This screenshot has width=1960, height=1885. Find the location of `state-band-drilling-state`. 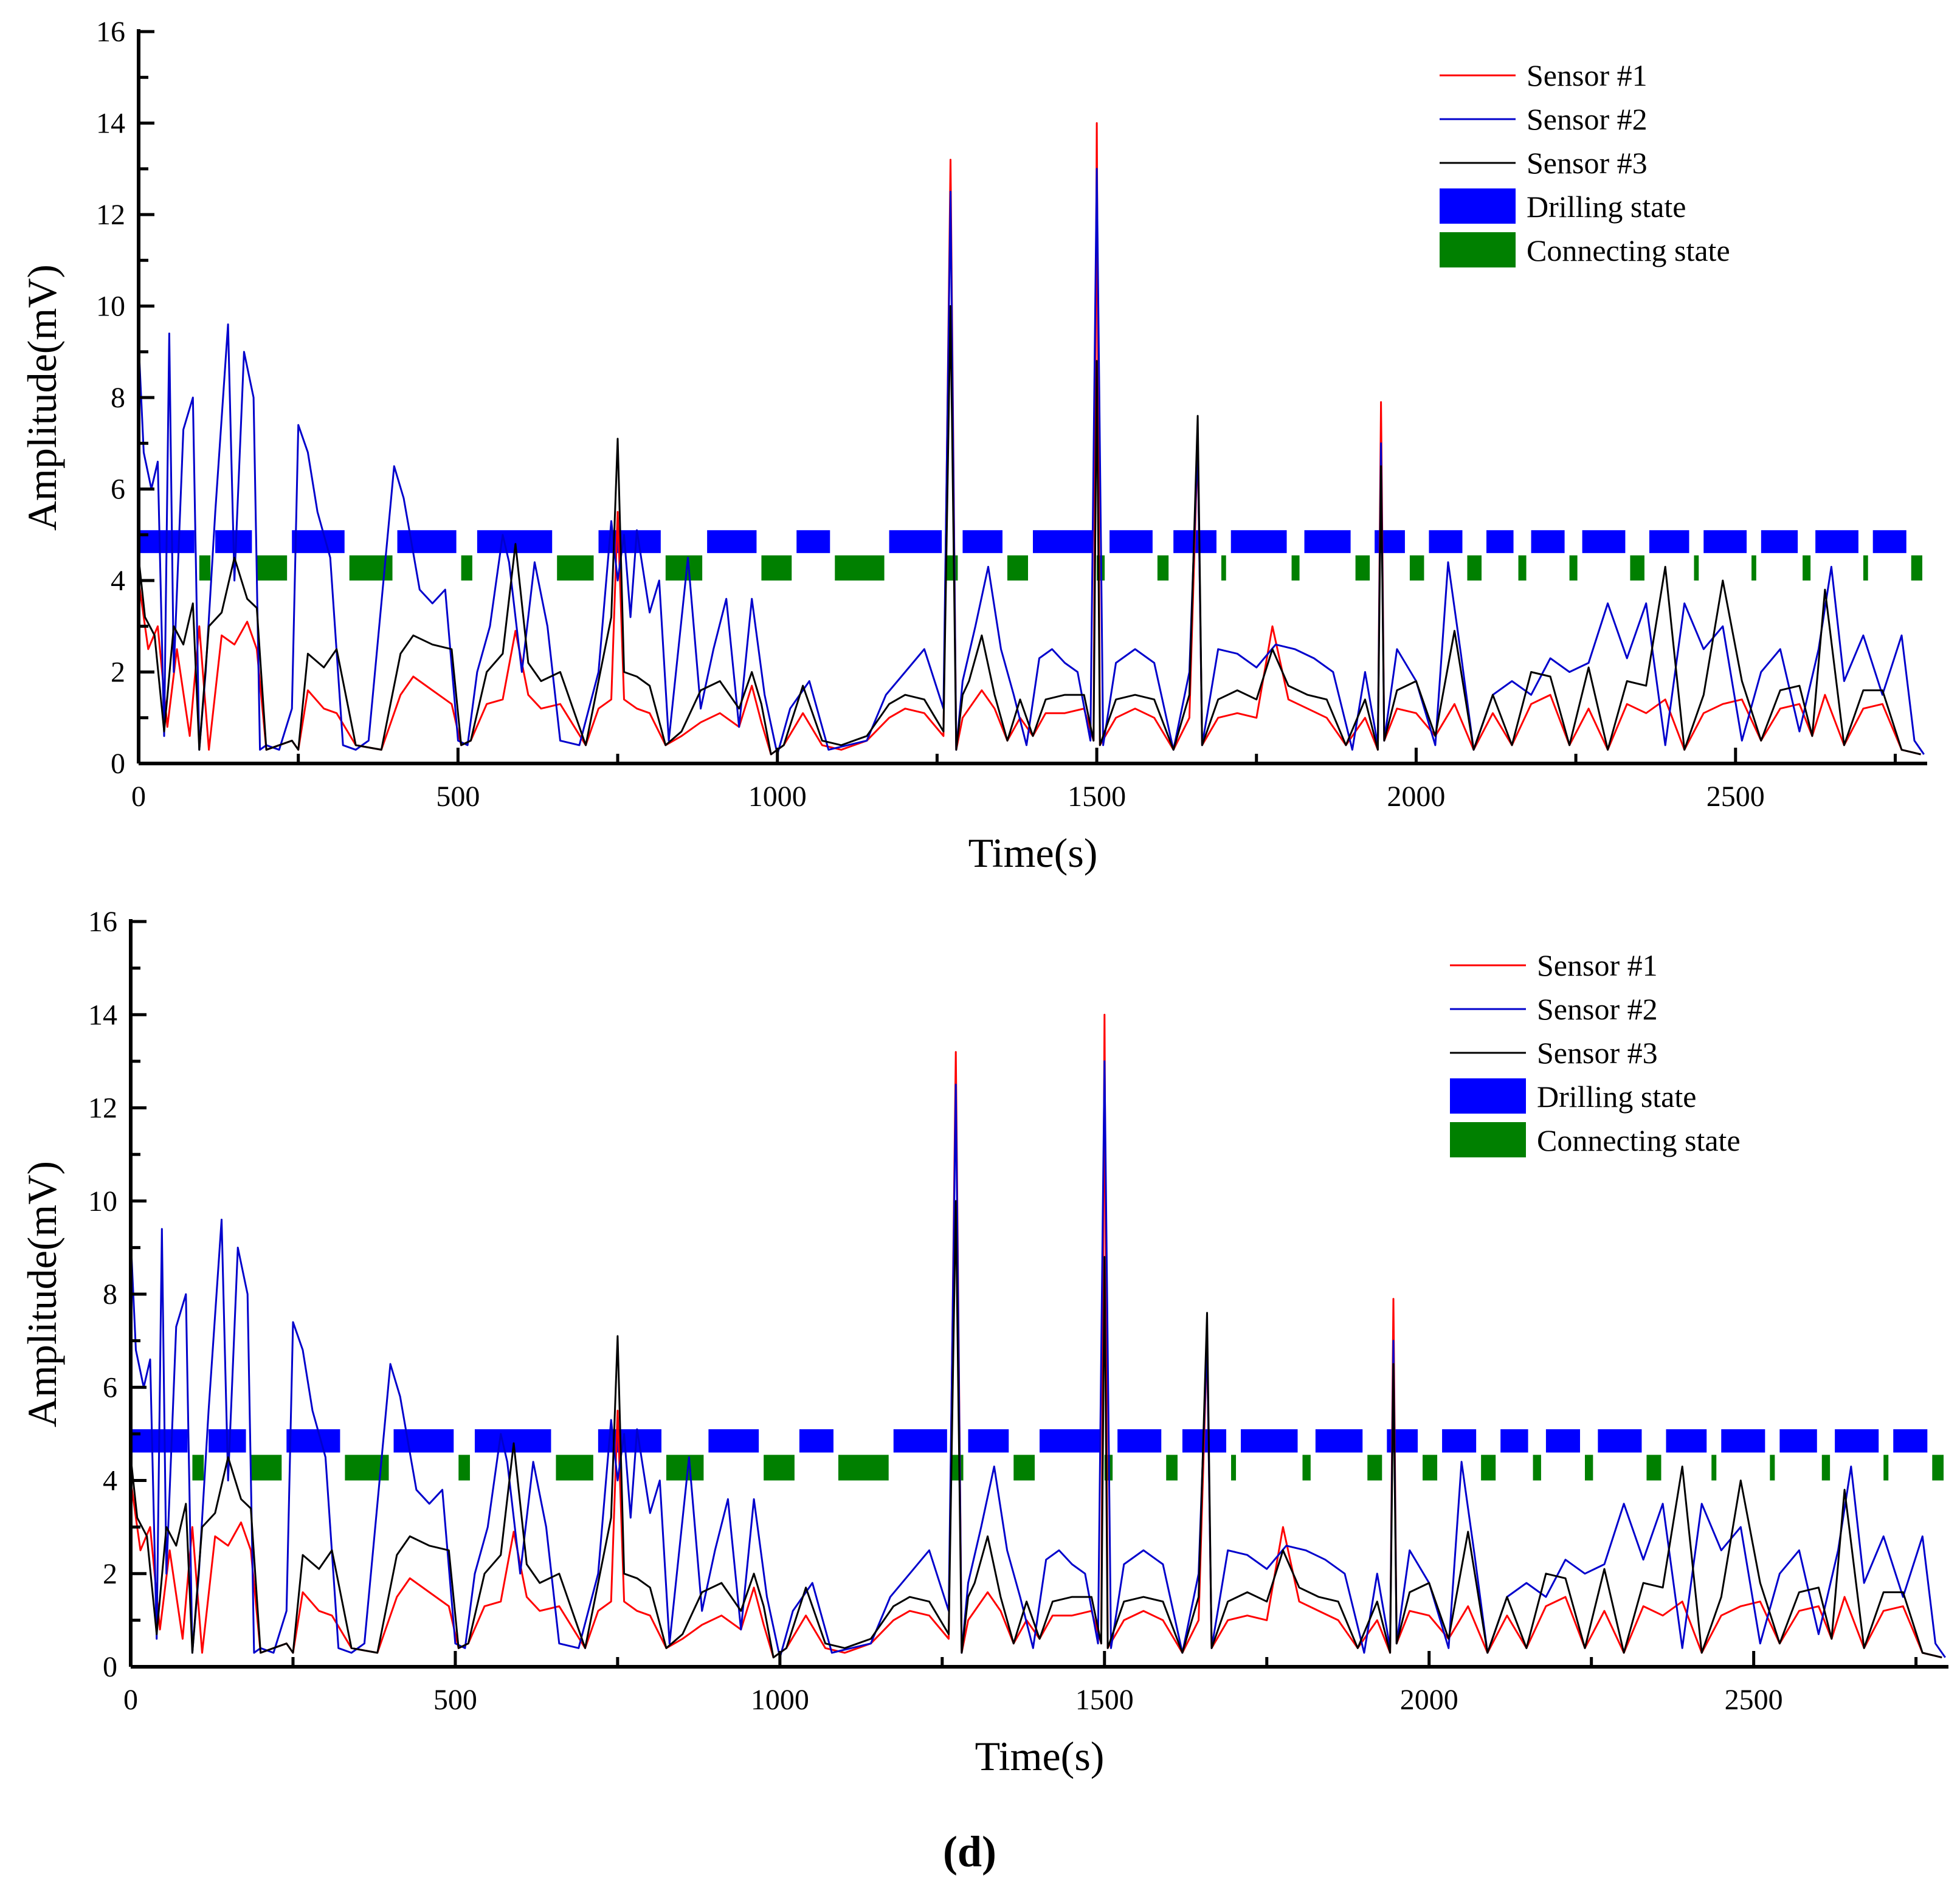

state-band-drilling-state is located at coordinates (1023, 541).